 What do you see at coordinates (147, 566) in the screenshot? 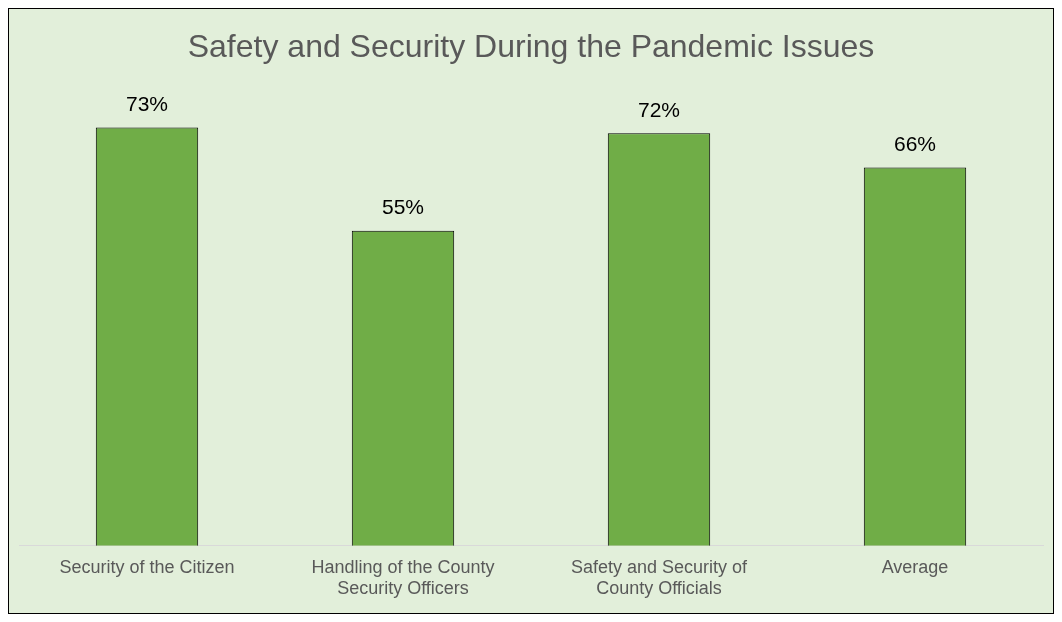
I see `x-tick-label: Security of the Citizen` at bounding box center [147, 566].